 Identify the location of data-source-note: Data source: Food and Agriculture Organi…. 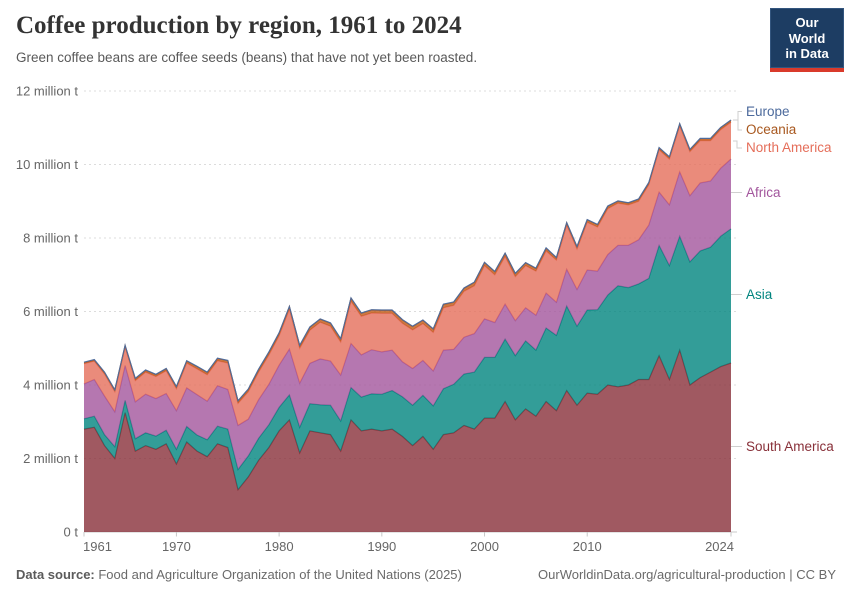
(239, 574).